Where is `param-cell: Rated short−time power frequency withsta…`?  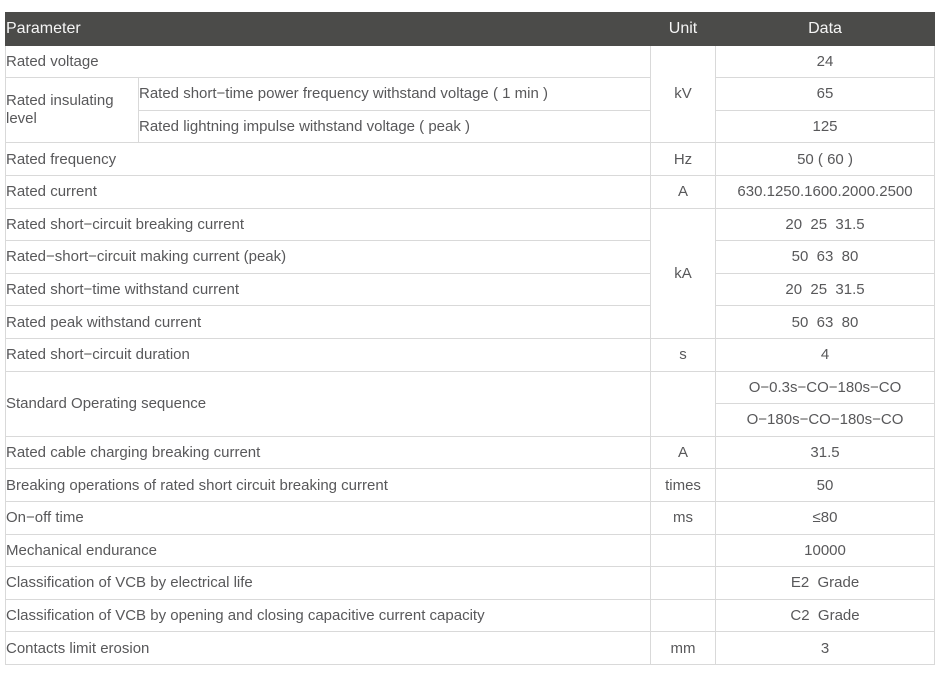
param-cell: Rated short−time power frequency withsta… is located at coordinates (394, 94).